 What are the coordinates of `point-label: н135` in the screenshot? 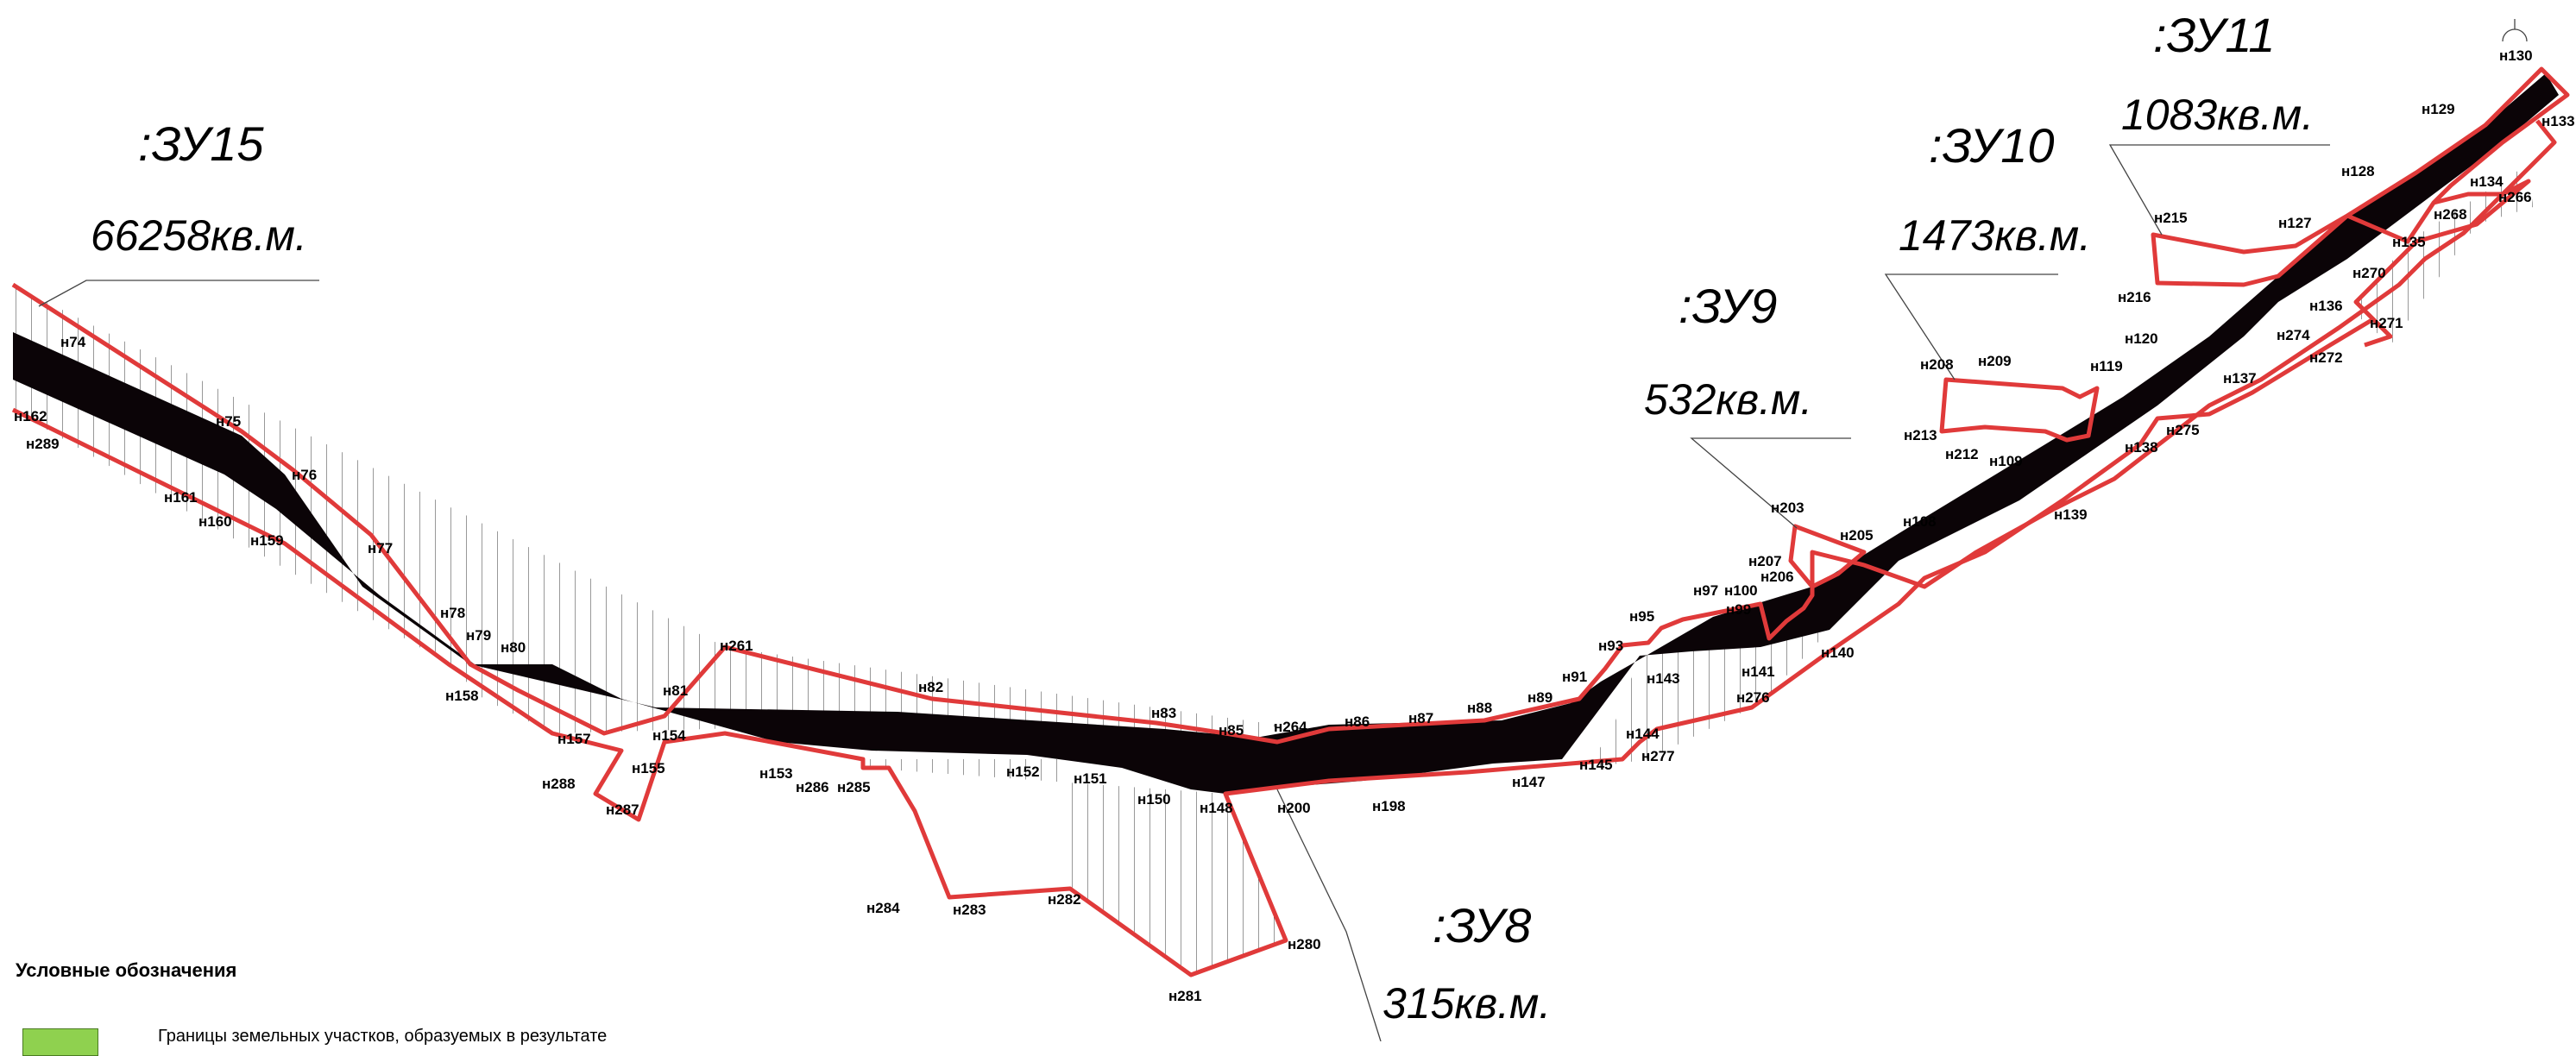 It's located at (2409, 242).